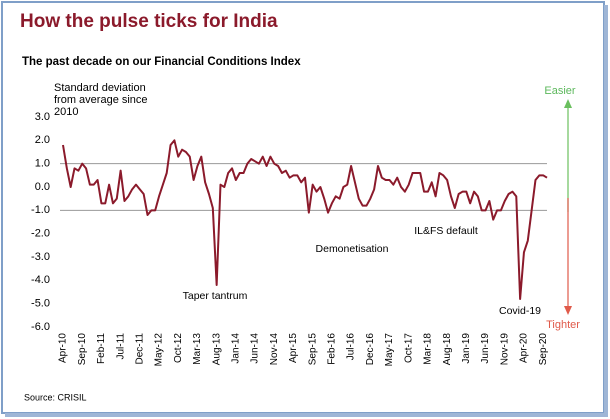  Describe the element at coordinates (255, 348) in the screenshot. I see `x-tick-label: Jun-14` at that location.